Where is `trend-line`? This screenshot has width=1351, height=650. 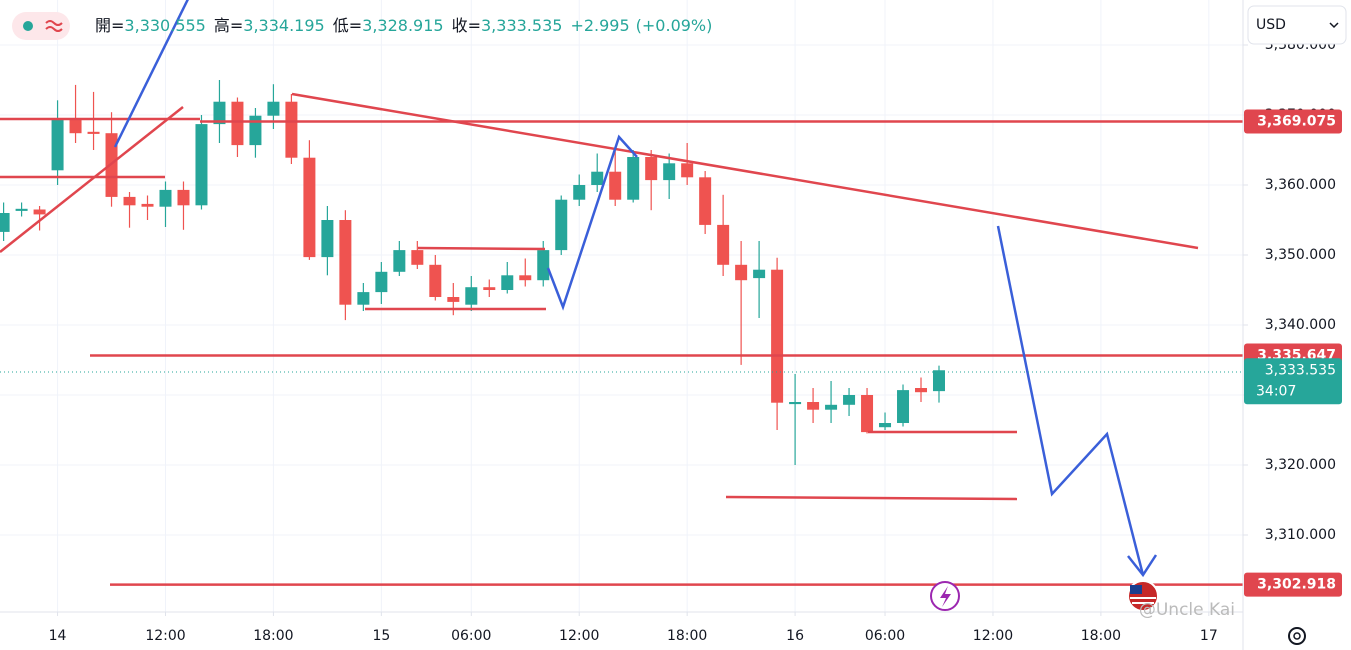
trend-line is located at coordinates (92, 179).